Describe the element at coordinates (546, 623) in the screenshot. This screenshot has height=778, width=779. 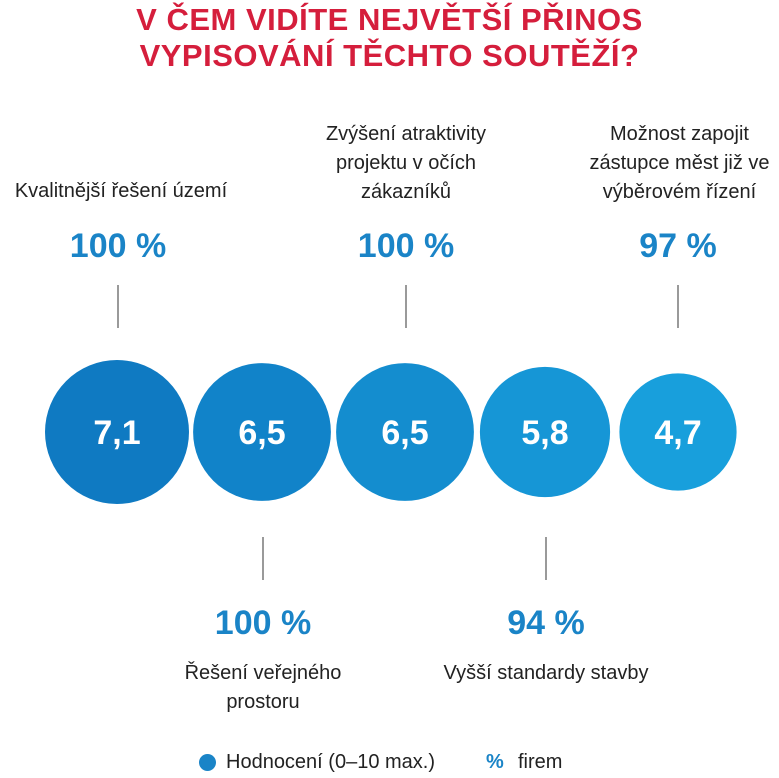
I see `item-percent-4: 94 %` at that location.